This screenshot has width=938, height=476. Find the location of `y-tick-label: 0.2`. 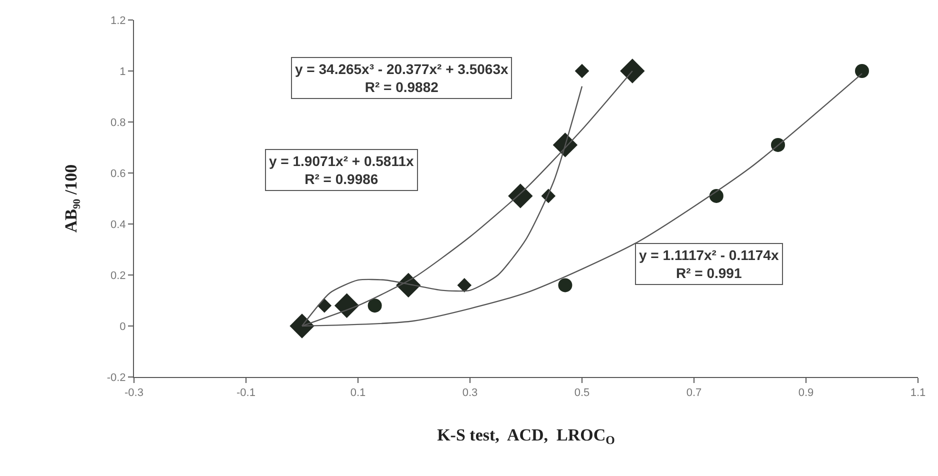

y-tick-label: 0.2 is located at coordinates (118, 276).